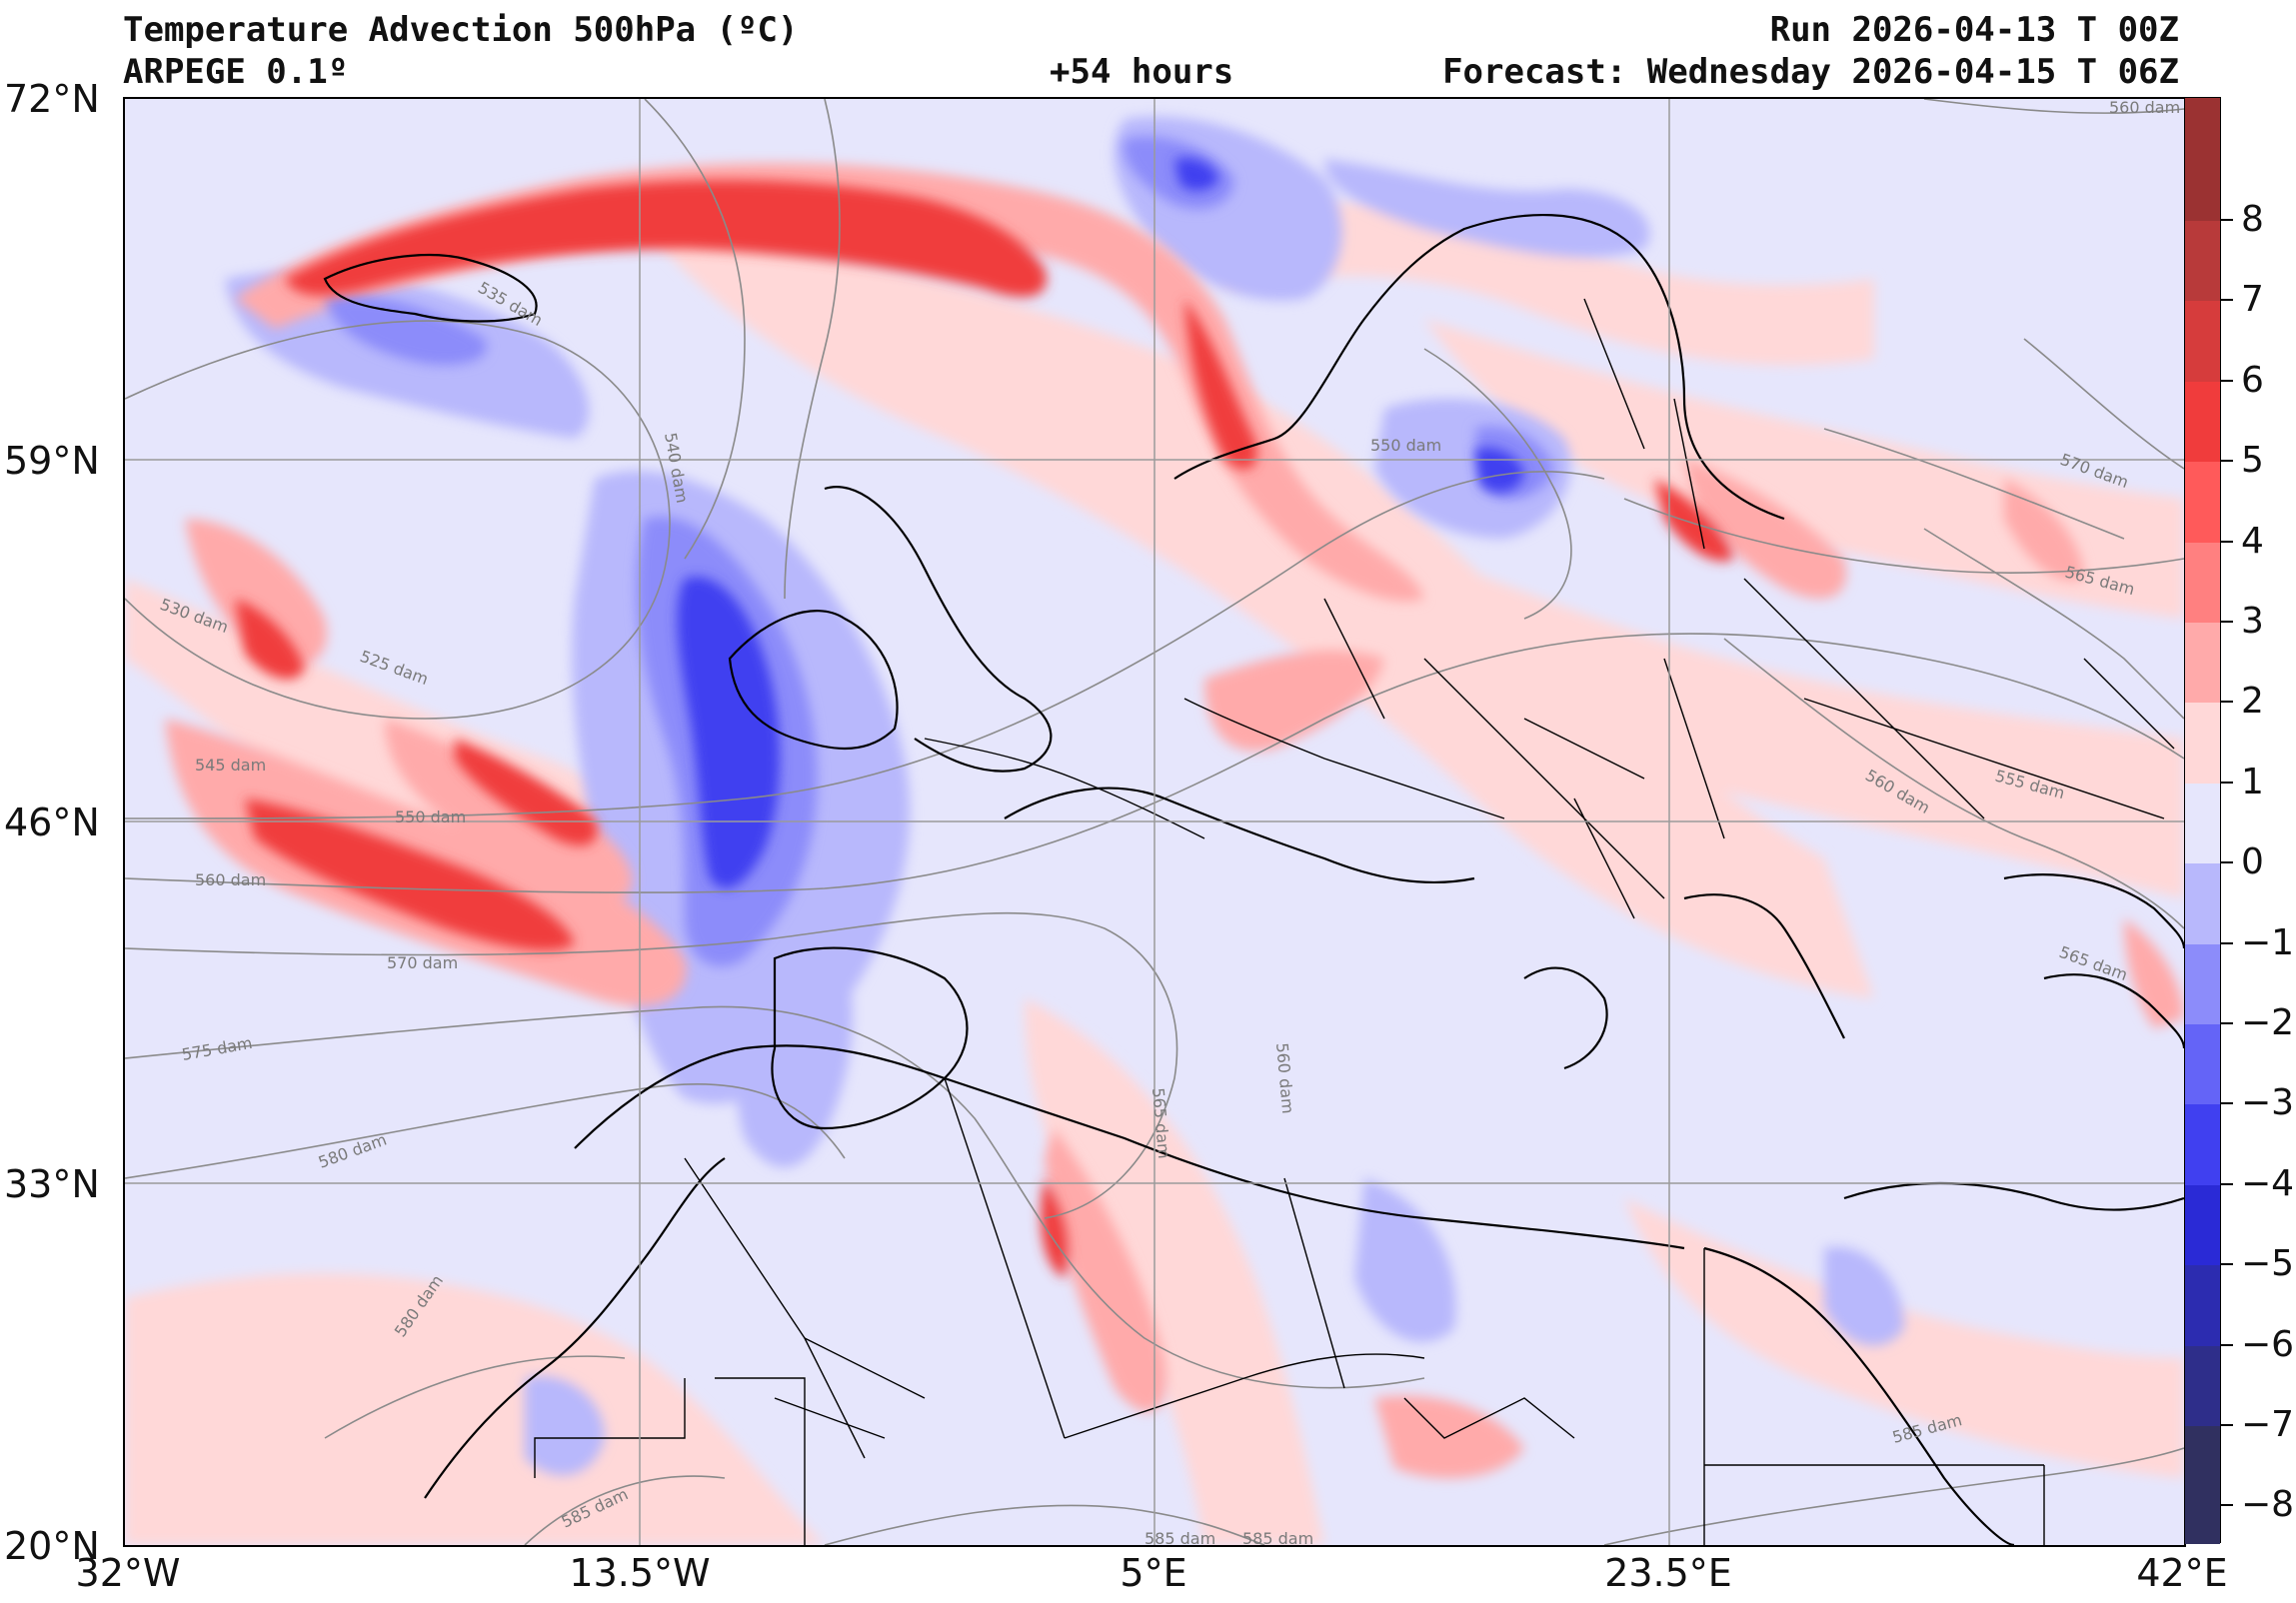  What do you see at coordinates (2268, 1344) in the screenshot?
I see `colorbar-label: −6` at bounding box center [2268, 1344].